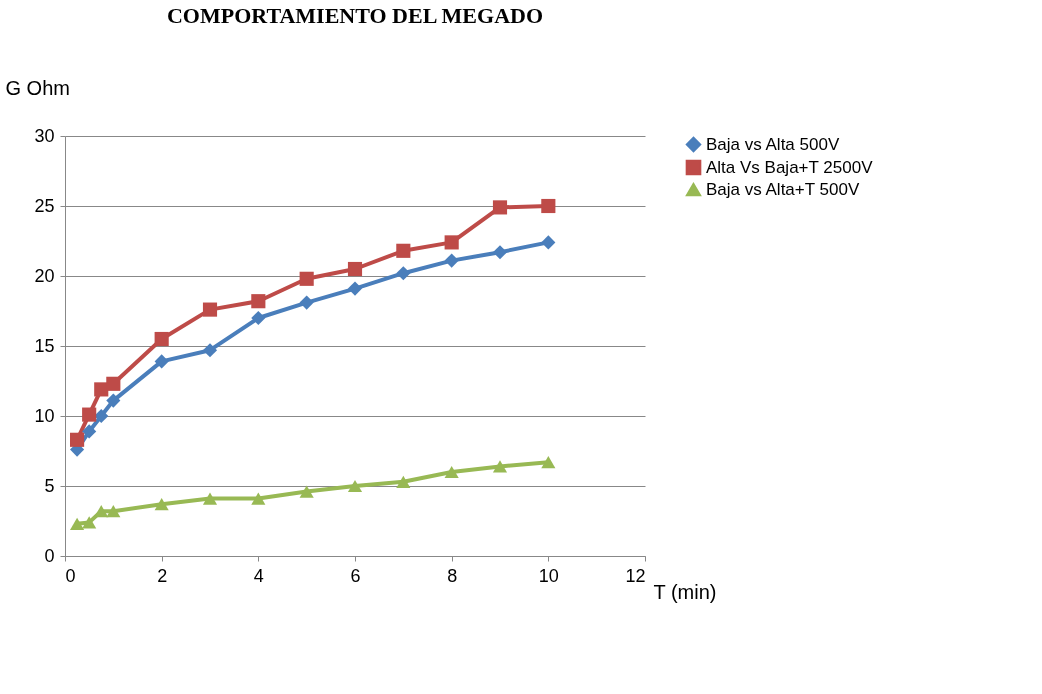 The image size is (1042, 694). I want to click on x-tick-label: 10, so click(548, 575).